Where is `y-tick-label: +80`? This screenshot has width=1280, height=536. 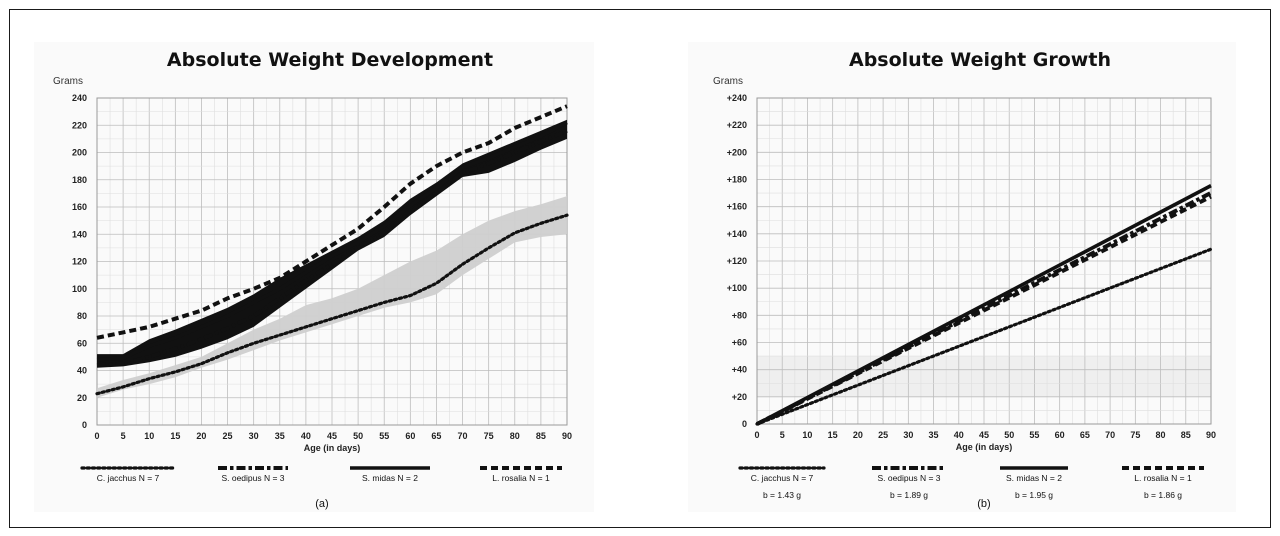
y-tick-label: +80 is located at coordinates (739, 315).